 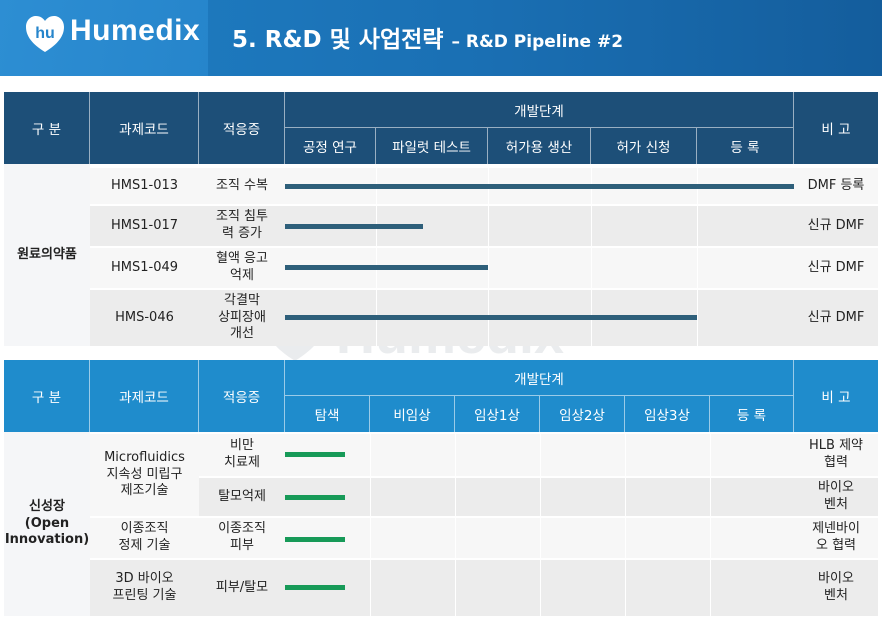 I want to click on merged-code-cell, so click(x=144, y=475).